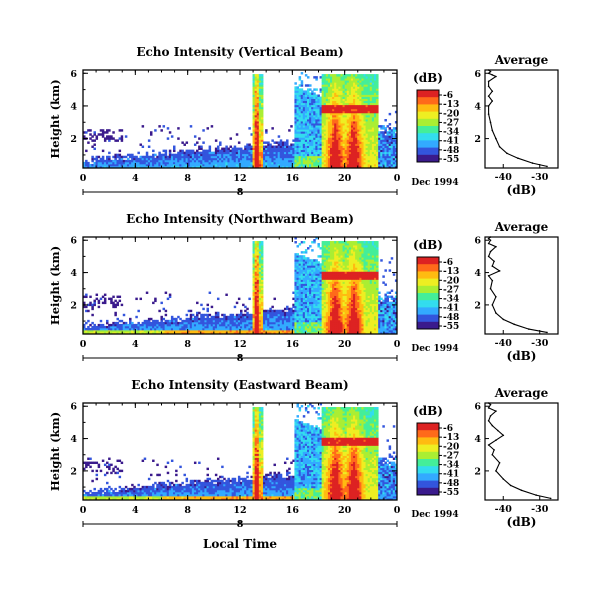 The height and width of the screenshot is (598, 610). What do you see at coordinates (540, 177) in the screenshot?
I see `avg-x-tick-label: -30` at bounding box center [540, 177].